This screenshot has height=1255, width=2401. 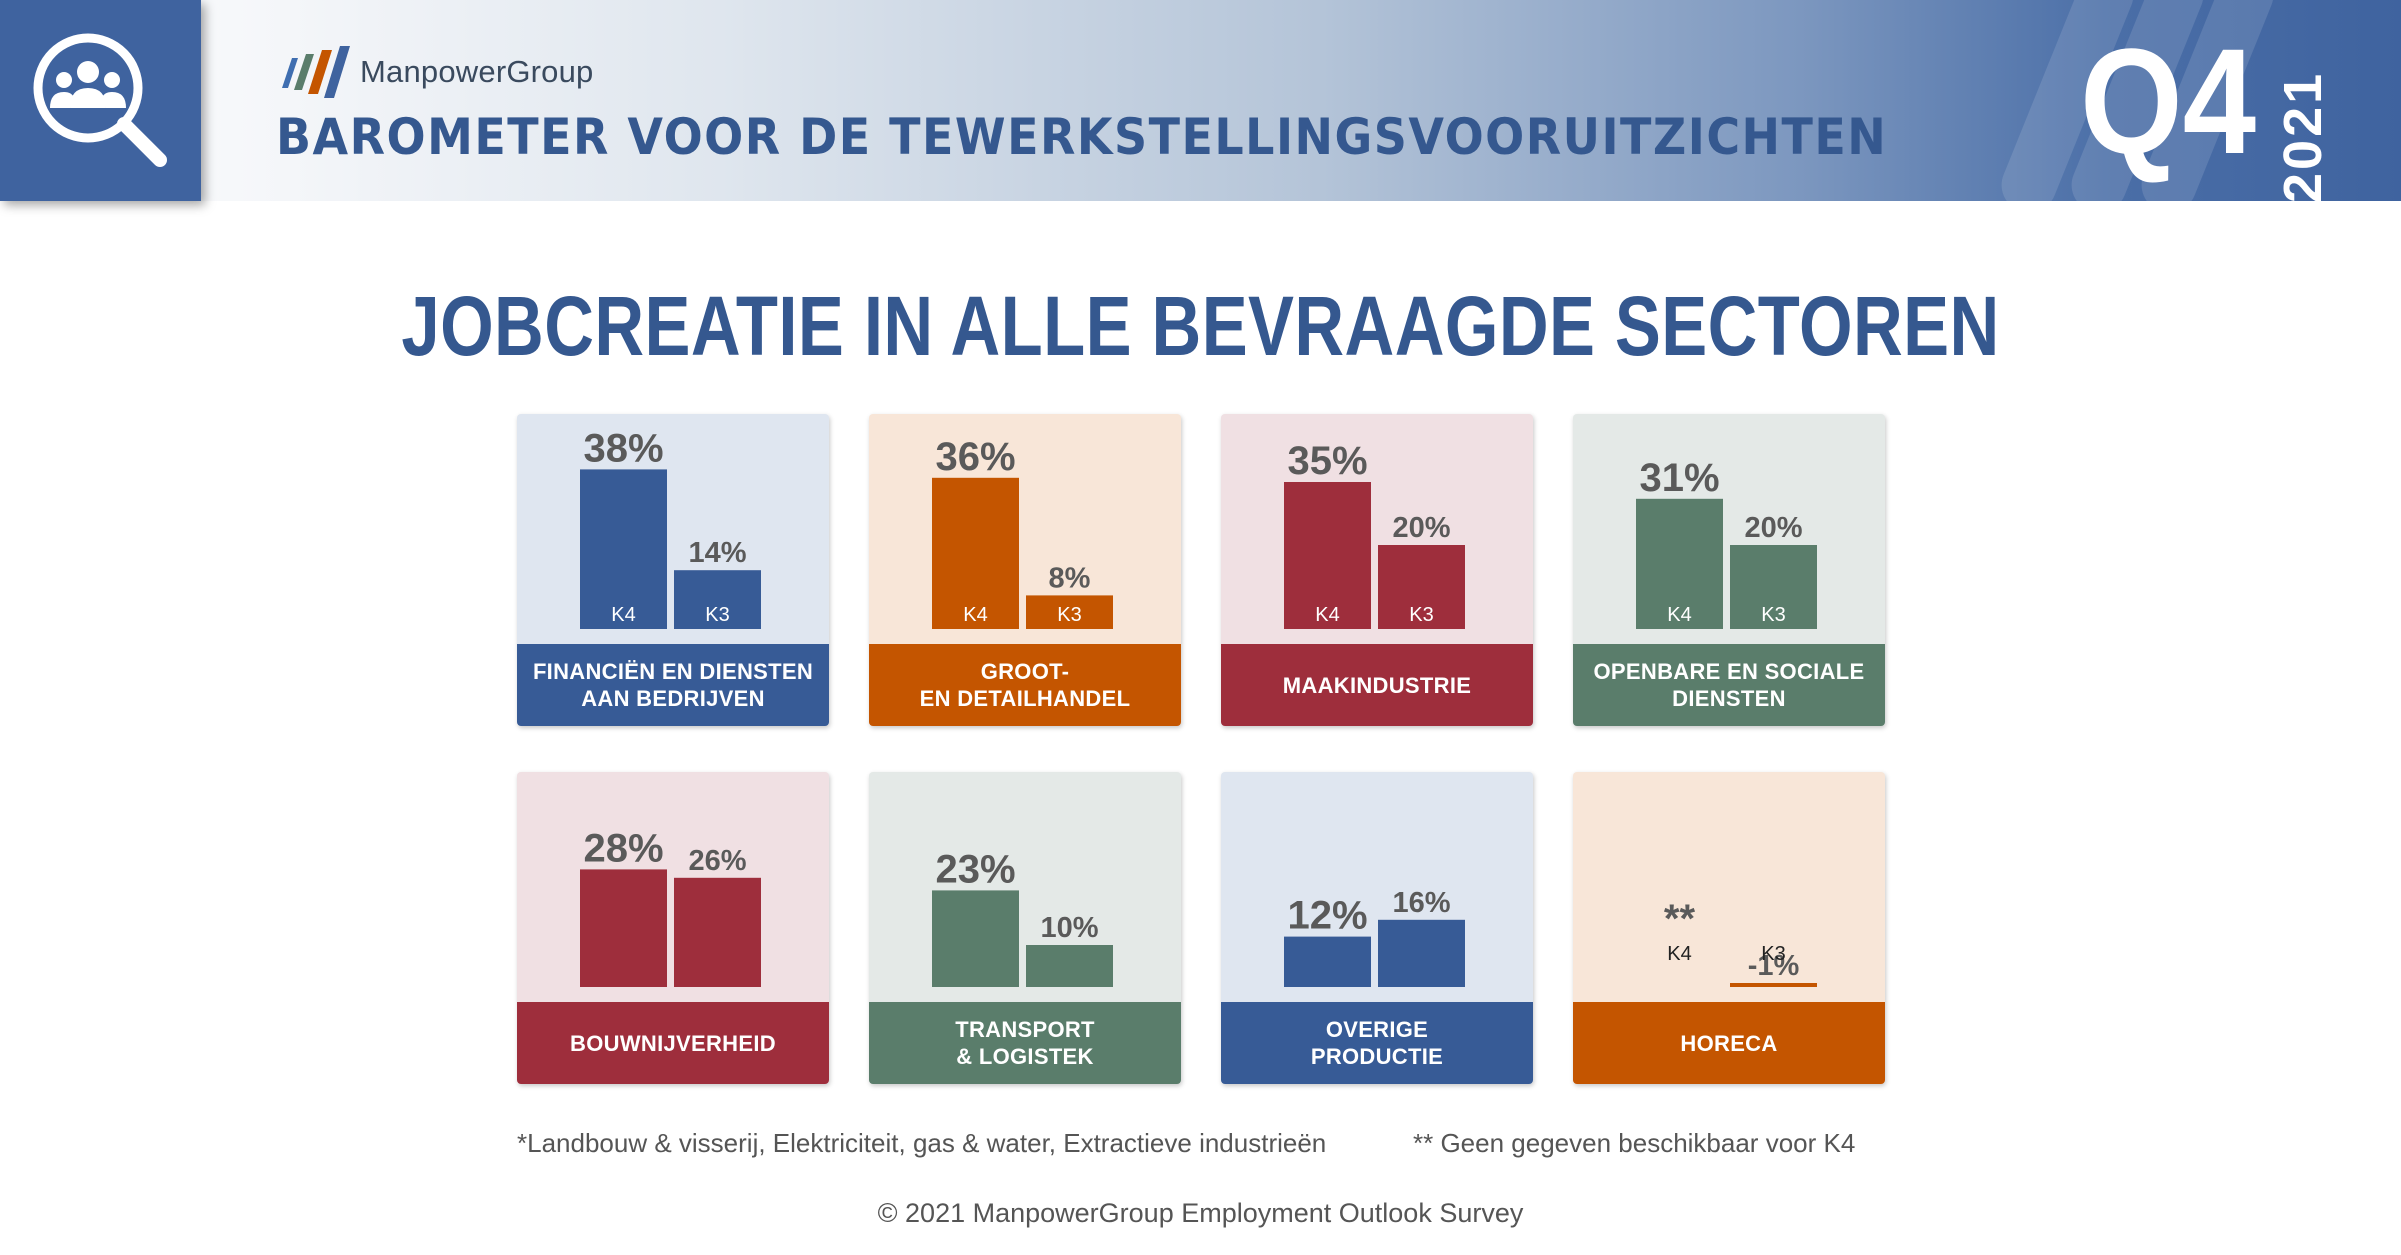 What do you see at coordinates (1740, 942) in the screenshot?
I see `bar-chart: **K4 -1%K3` at bounding box center [1740, 942].